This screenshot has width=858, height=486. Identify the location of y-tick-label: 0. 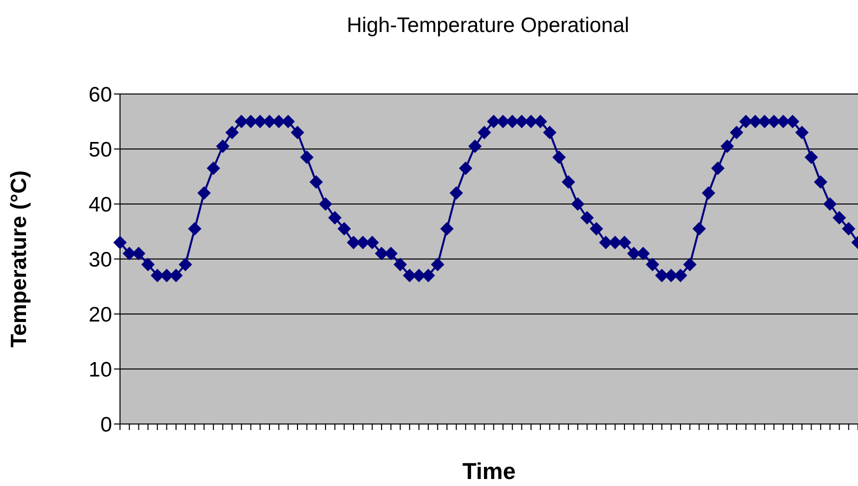
(106, 424).